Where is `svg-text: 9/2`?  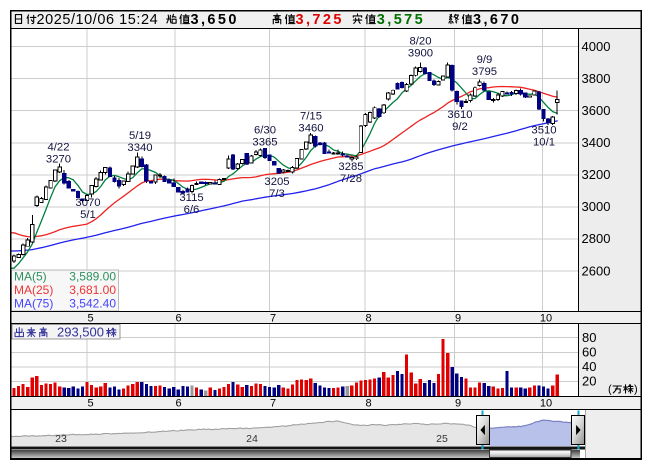
svg-text: 9/2 is located at coordinates (460, 127).